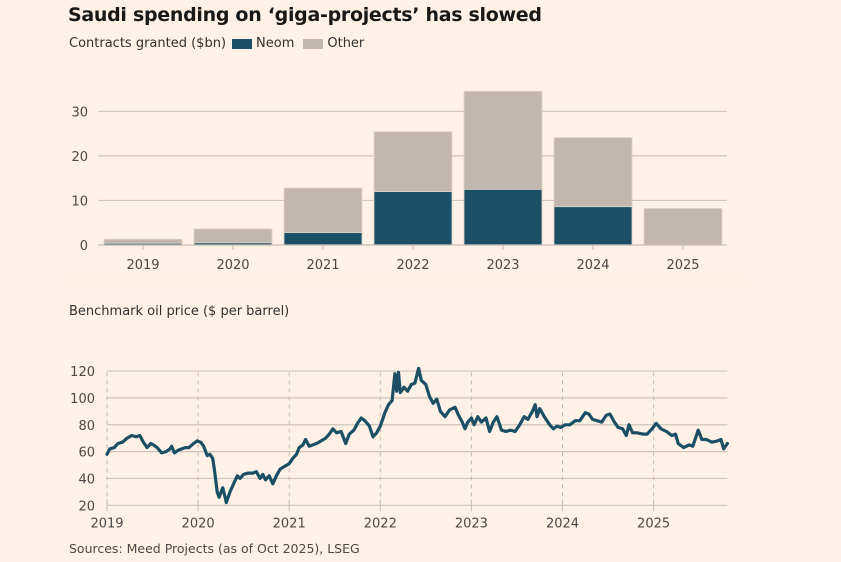  I want to click on bar-x-tick-label-2021: 2021, so click(322, 265).